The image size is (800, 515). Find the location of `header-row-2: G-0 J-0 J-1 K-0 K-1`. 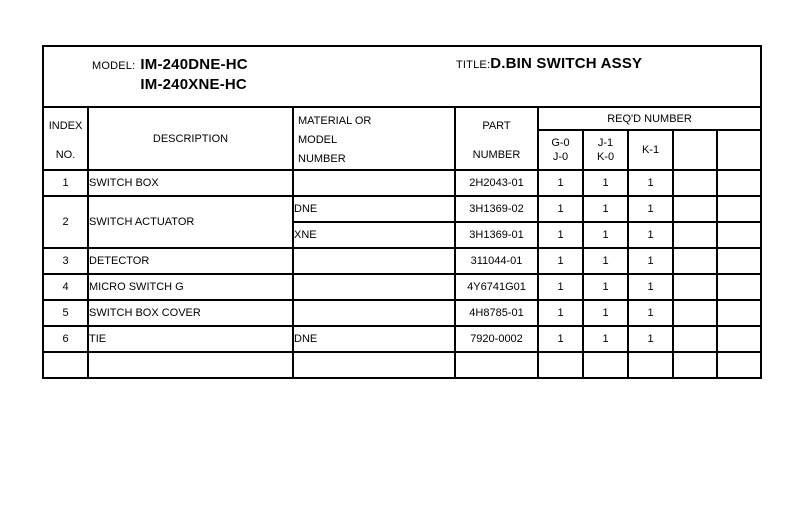

header-row-2: G-0 J-0 J-1 K-0 K-1 is located at coordinates (403, 150).